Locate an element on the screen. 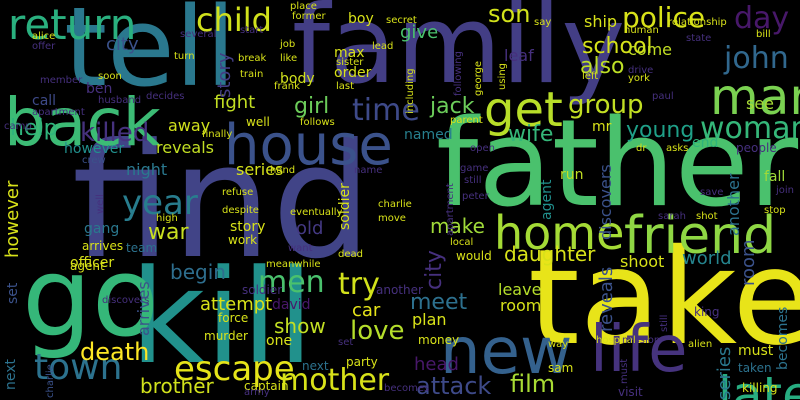  word-money: mr is located at coordinates (602, 127).